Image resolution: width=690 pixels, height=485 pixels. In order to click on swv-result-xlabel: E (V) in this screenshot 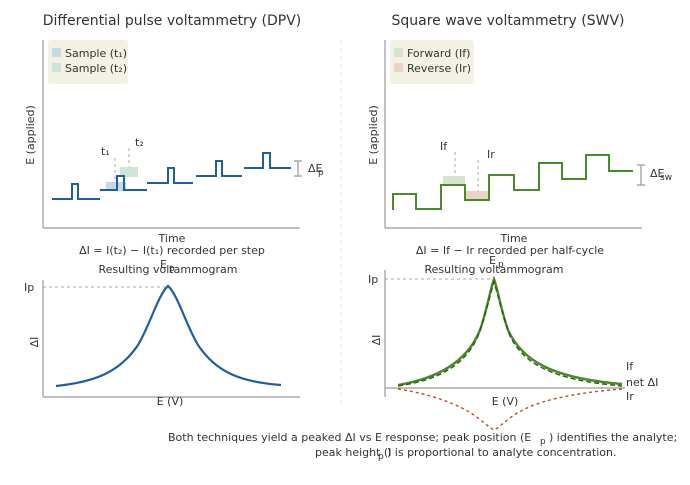, I will do `click(505, 401)`.